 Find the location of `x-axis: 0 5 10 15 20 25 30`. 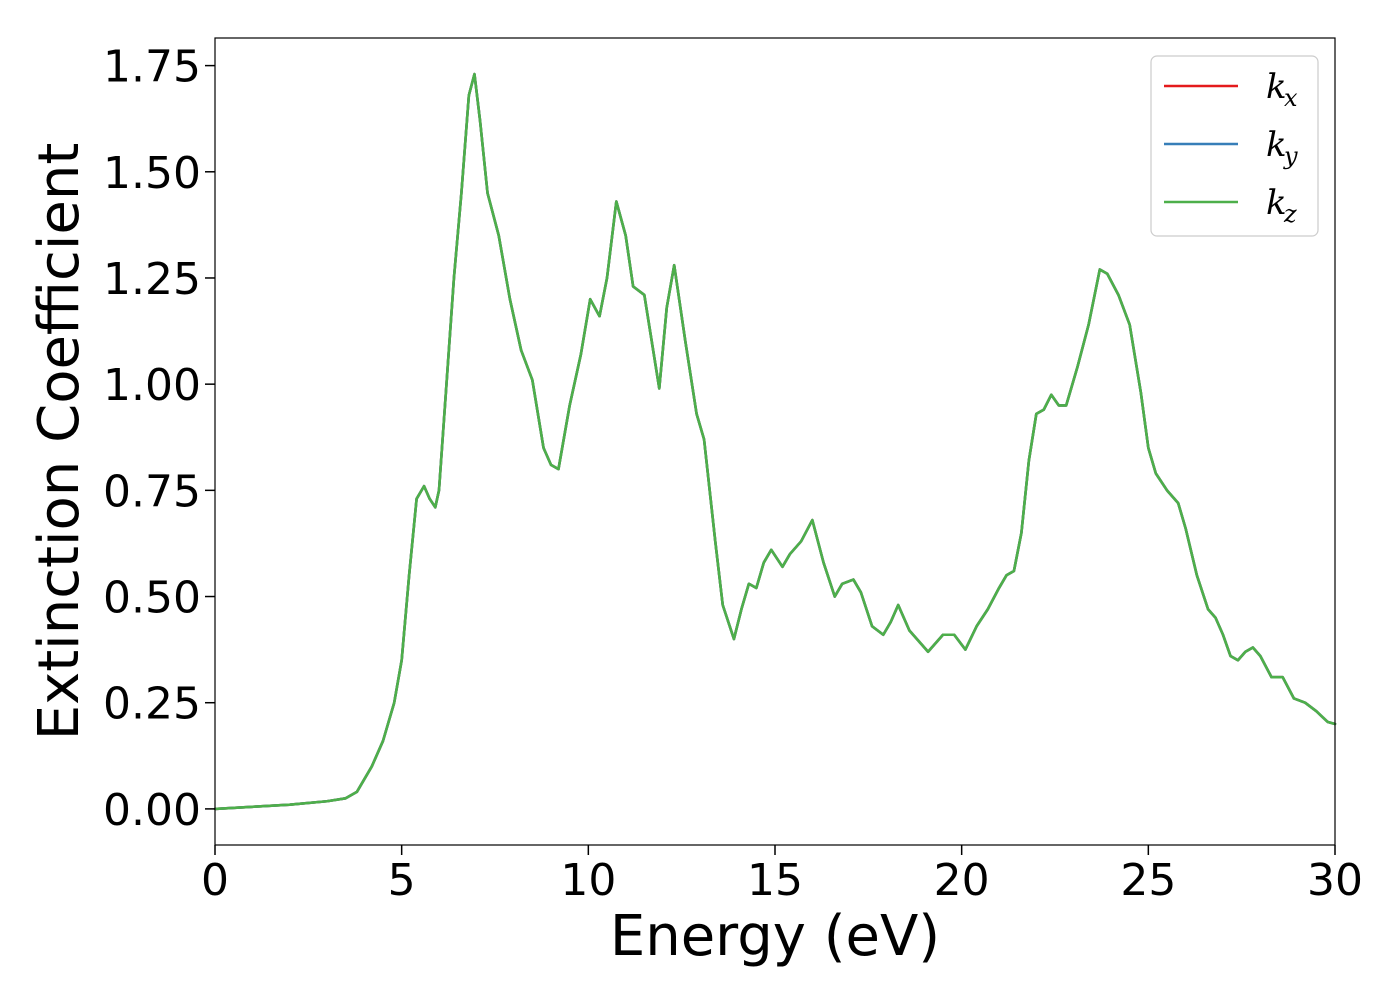

x-axis: 0 5 10 15 20 25 30 is located at coordinates (782, 875).